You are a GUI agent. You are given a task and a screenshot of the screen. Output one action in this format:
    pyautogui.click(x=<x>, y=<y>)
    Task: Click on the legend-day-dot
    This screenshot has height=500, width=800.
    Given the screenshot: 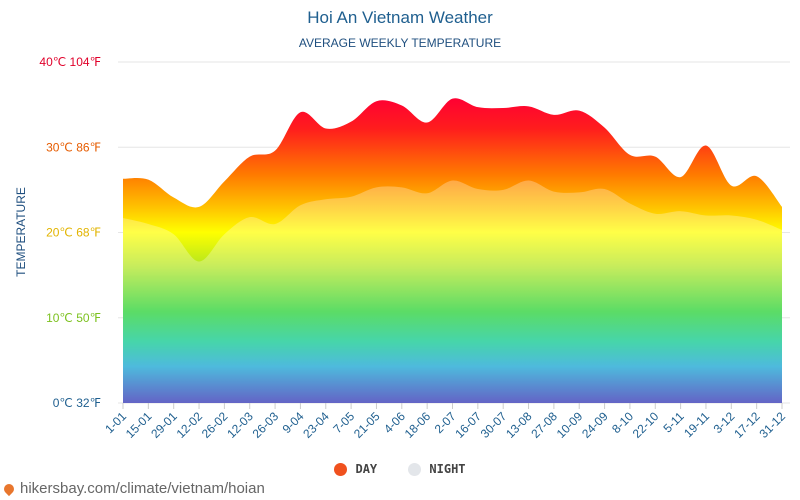 What is the action you would take?
    pyautogui.click(x=341, y=469)
    